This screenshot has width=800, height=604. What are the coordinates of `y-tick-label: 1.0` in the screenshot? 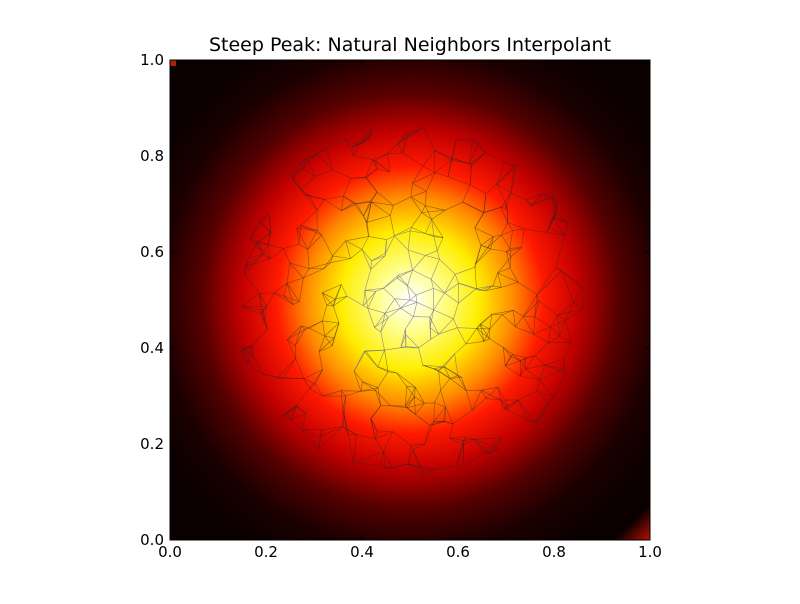 It's located at (152, 60).